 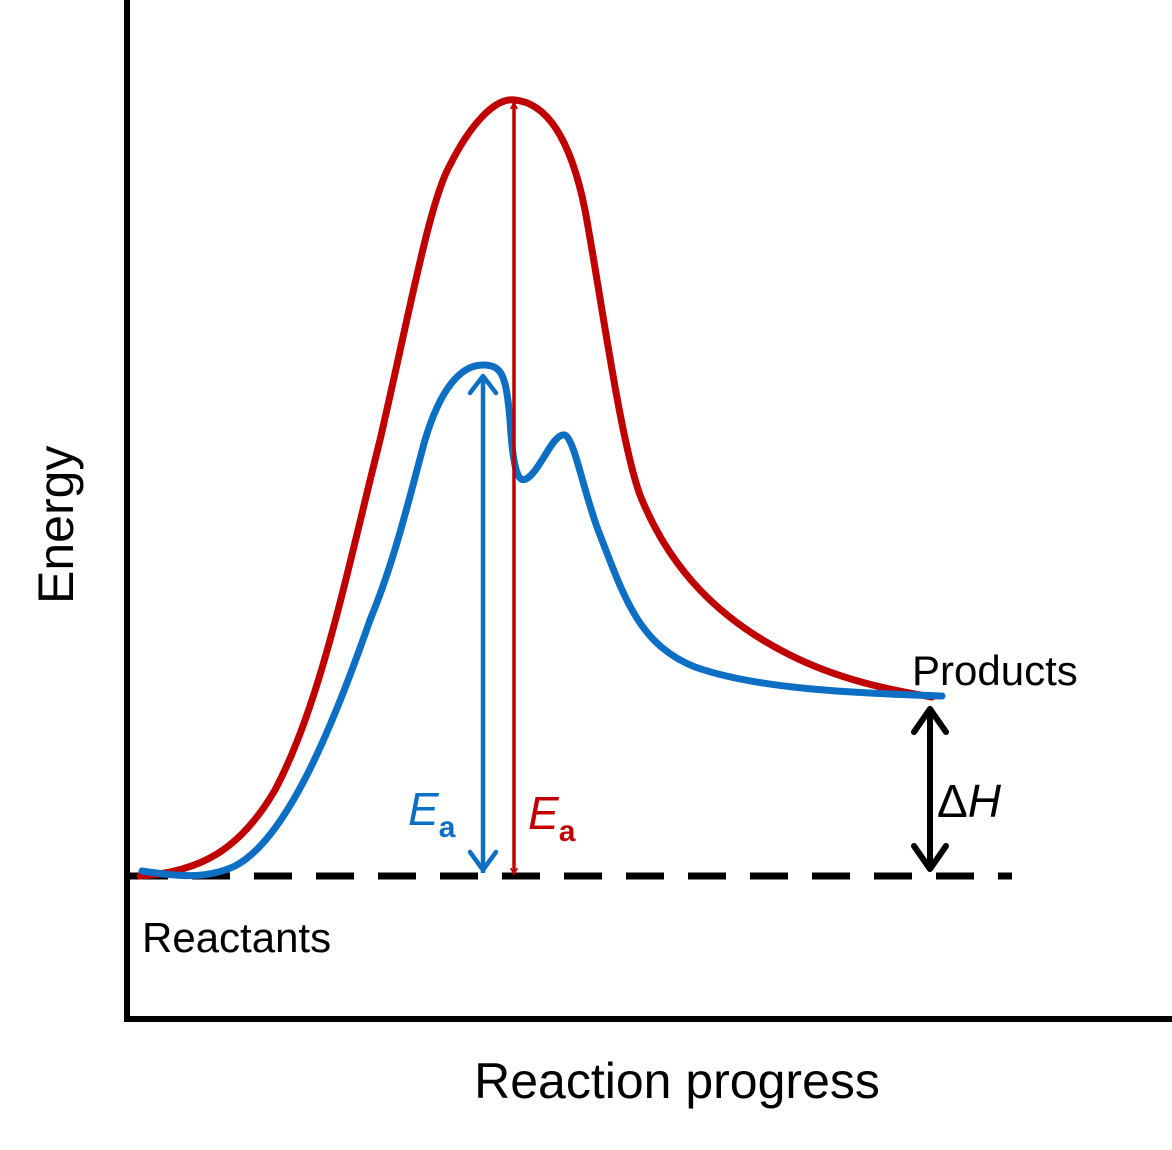 What do you see at coordinates (424, 809) in the screenshot?
I see `catalyzed-ea-symbol: E` at bounding box center [424, 809].